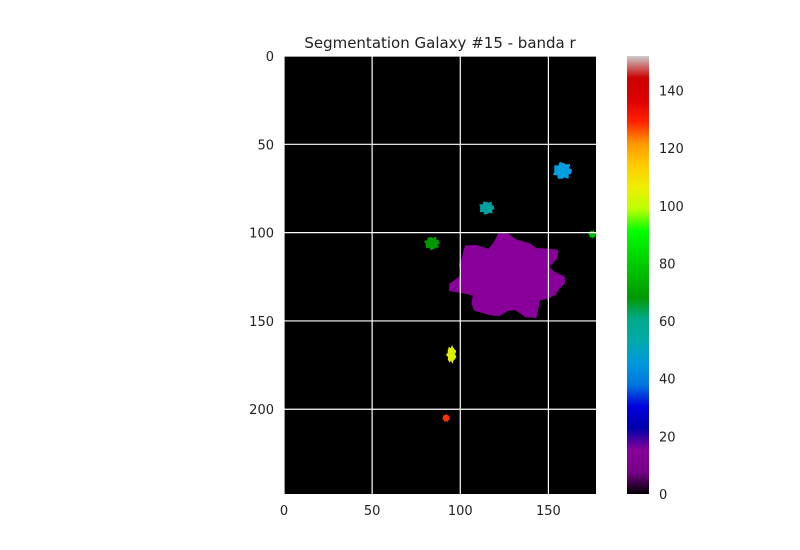  Describe the element at coordinates (420, 511) in the screenshot. I see `x-axis: 0 50 100 150` at that location.